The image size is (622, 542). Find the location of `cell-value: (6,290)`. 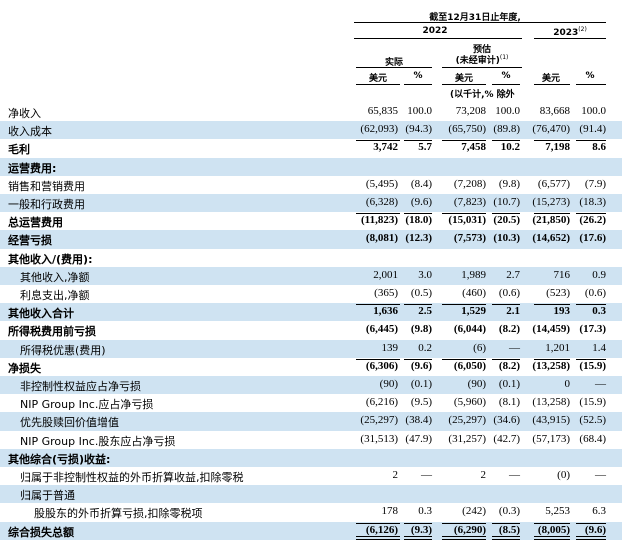

cell-value: (6,290) is located at coordinates (469, 529).